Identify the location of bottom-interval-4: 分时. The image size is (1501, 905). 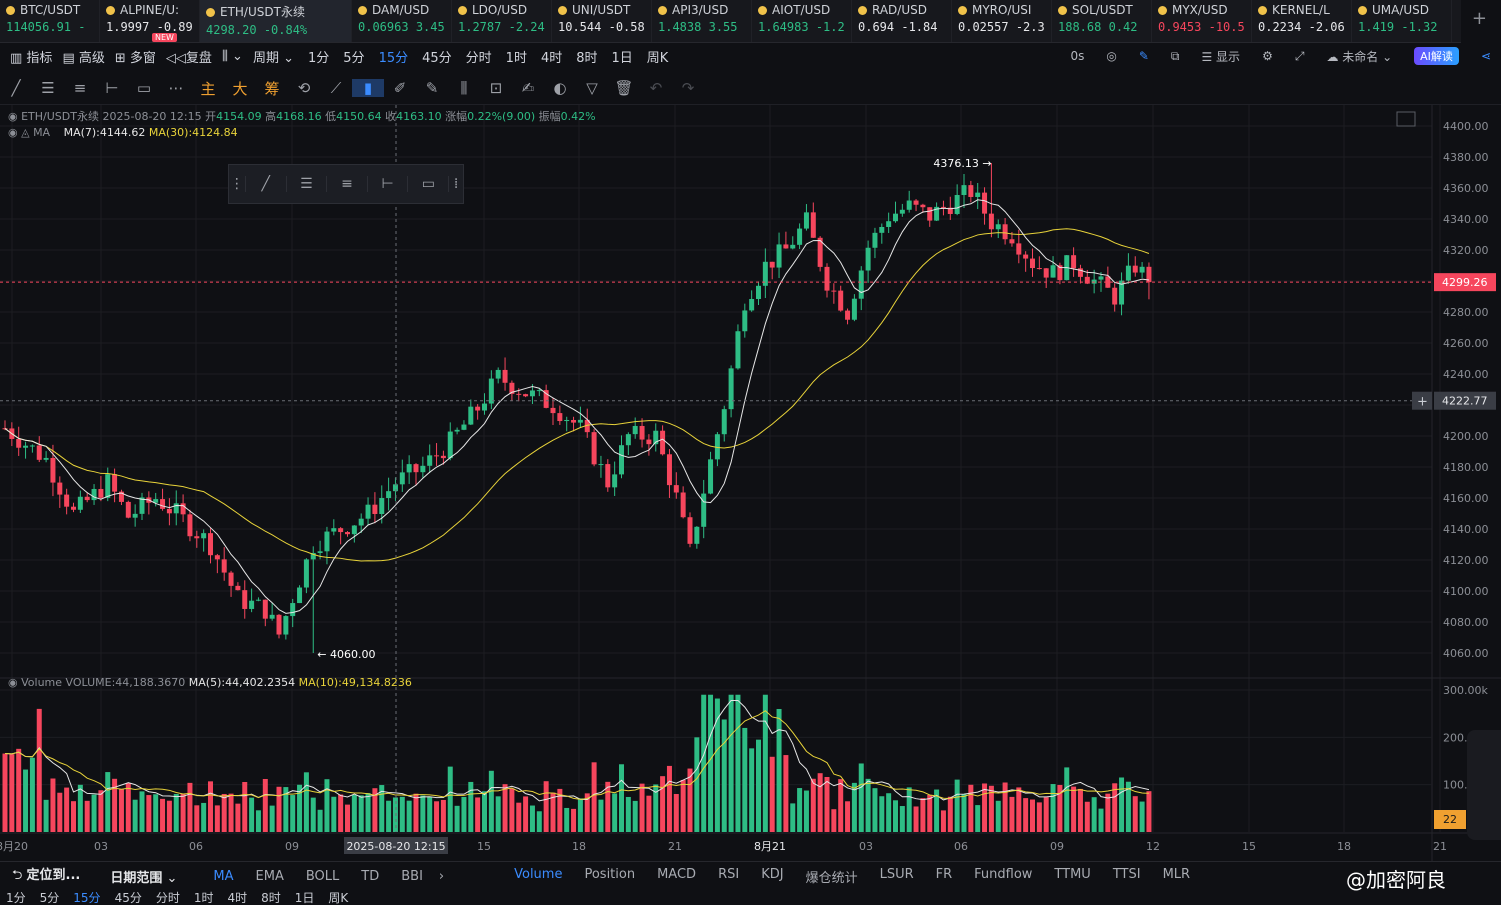
(167, 898).